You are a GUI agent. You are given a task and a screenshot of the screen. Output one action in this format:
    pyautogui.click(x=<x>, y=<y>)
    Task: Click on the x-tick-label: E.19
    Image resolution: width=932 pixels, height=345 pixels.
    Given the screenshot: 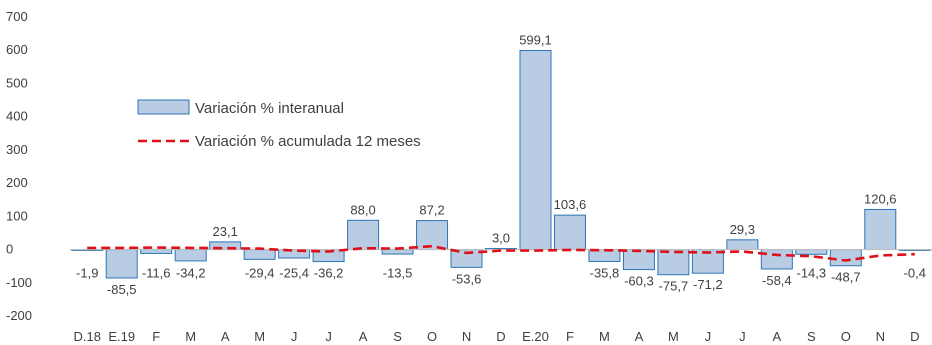 What is the action you would take?
    pyautogui.click(x=121, y=336)
    